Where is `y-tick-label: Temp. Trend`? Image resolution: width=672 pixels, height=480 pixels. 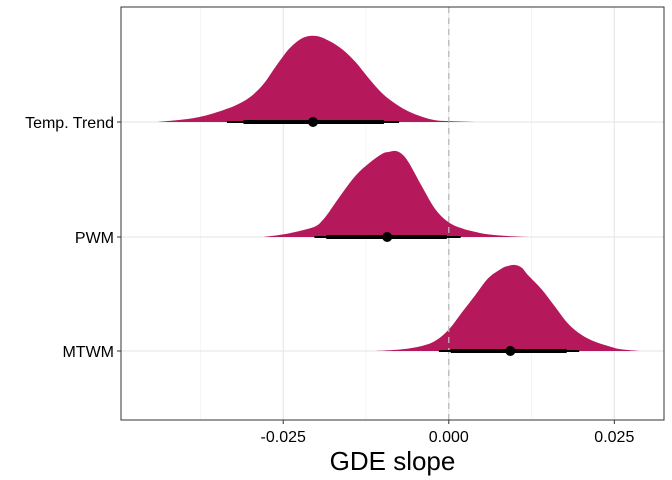 y-tick-label: Temp. Trend is located at coordinates (69, 123).